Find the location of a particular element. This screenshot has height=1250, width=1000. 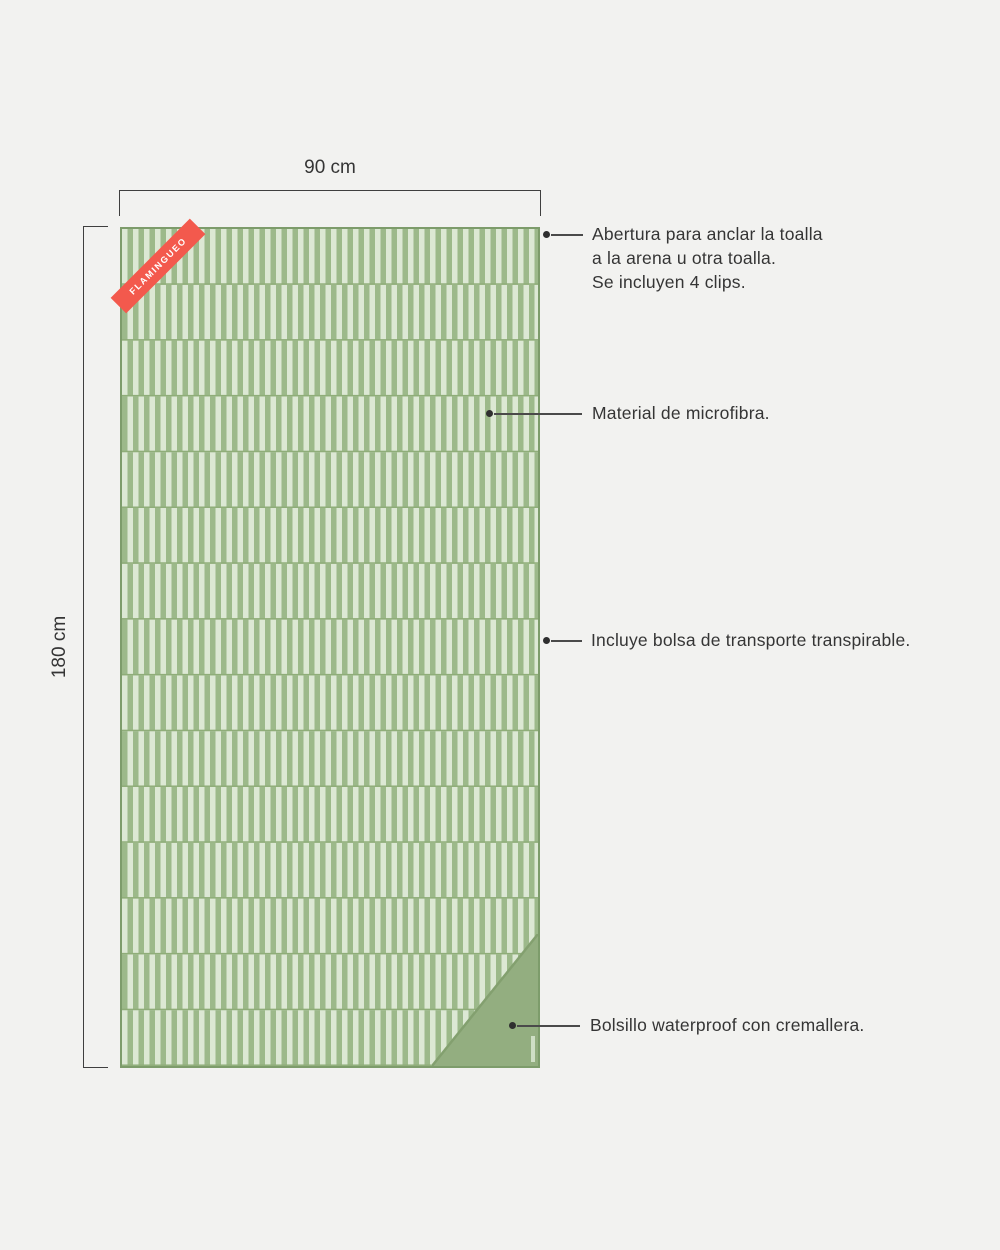

callout-line-waterproof-pocket is located at coordinates (548, 1026).